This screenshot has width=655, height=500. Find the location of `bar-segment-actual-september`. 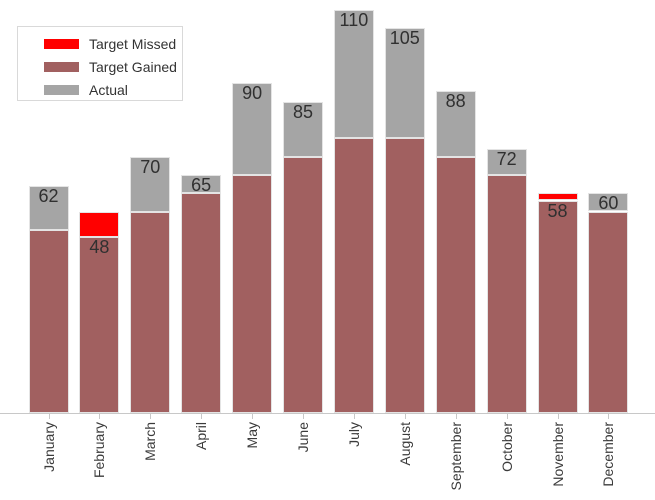

bar-segment-actual-september is located at coordinates (455, 123).